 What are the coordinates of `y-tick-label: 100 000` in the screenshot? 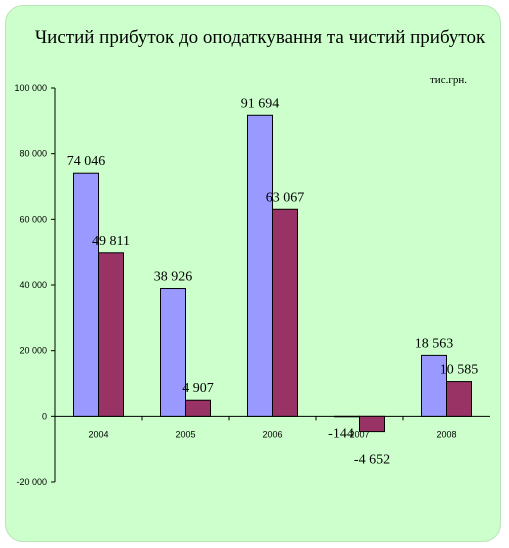 It's located at (30, 88).